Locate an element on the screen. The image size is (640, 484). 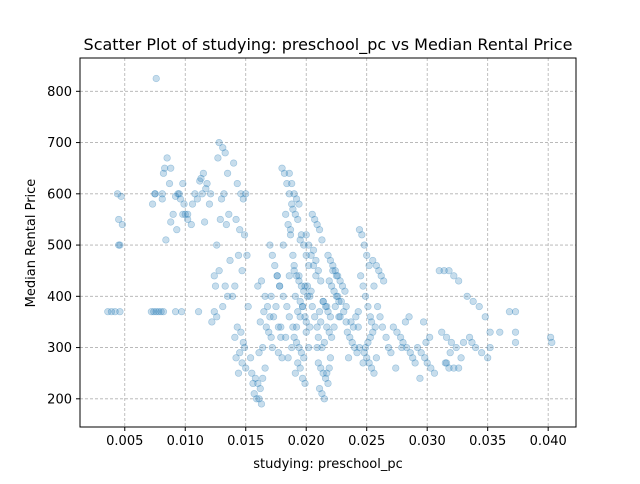
x-tick-label: 0.020 is located at coordinates (306, 441).